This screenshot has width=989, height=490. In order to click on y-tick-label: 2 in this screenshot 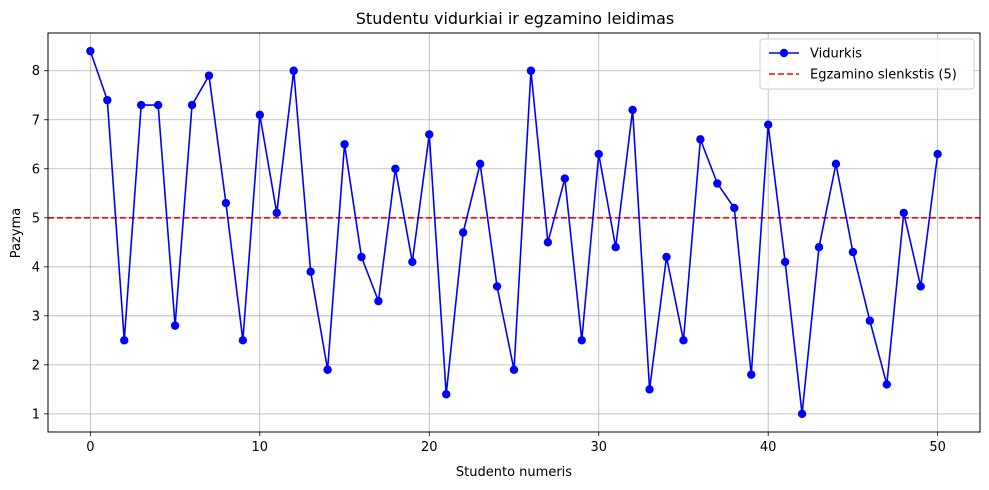, I will do `click(36, 365)`.